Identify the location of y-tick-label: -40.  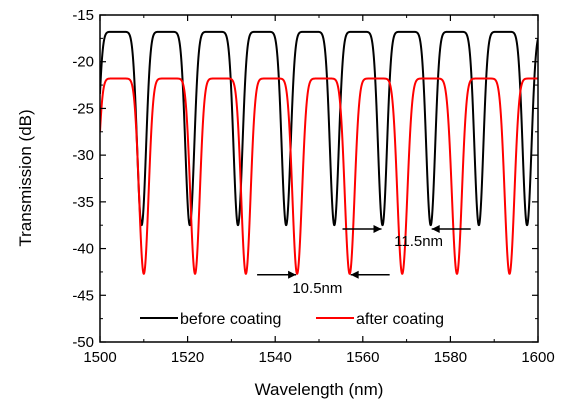
(83, 249).